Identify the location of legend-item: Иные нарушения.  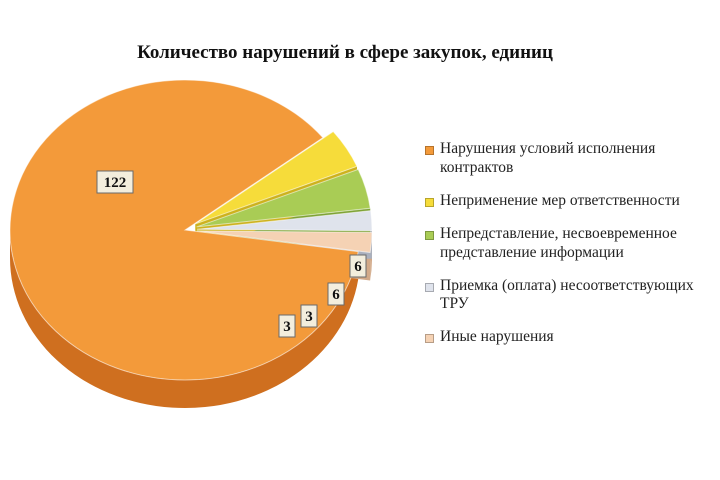
(572, 337).